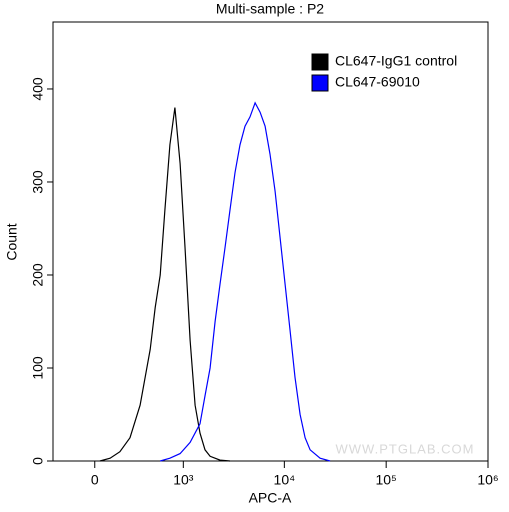 This screenshot has width=509, height=512. Describe the element at coordinates (38, 89) in the screenshot. I see `y-tick-label: 400` at that location.